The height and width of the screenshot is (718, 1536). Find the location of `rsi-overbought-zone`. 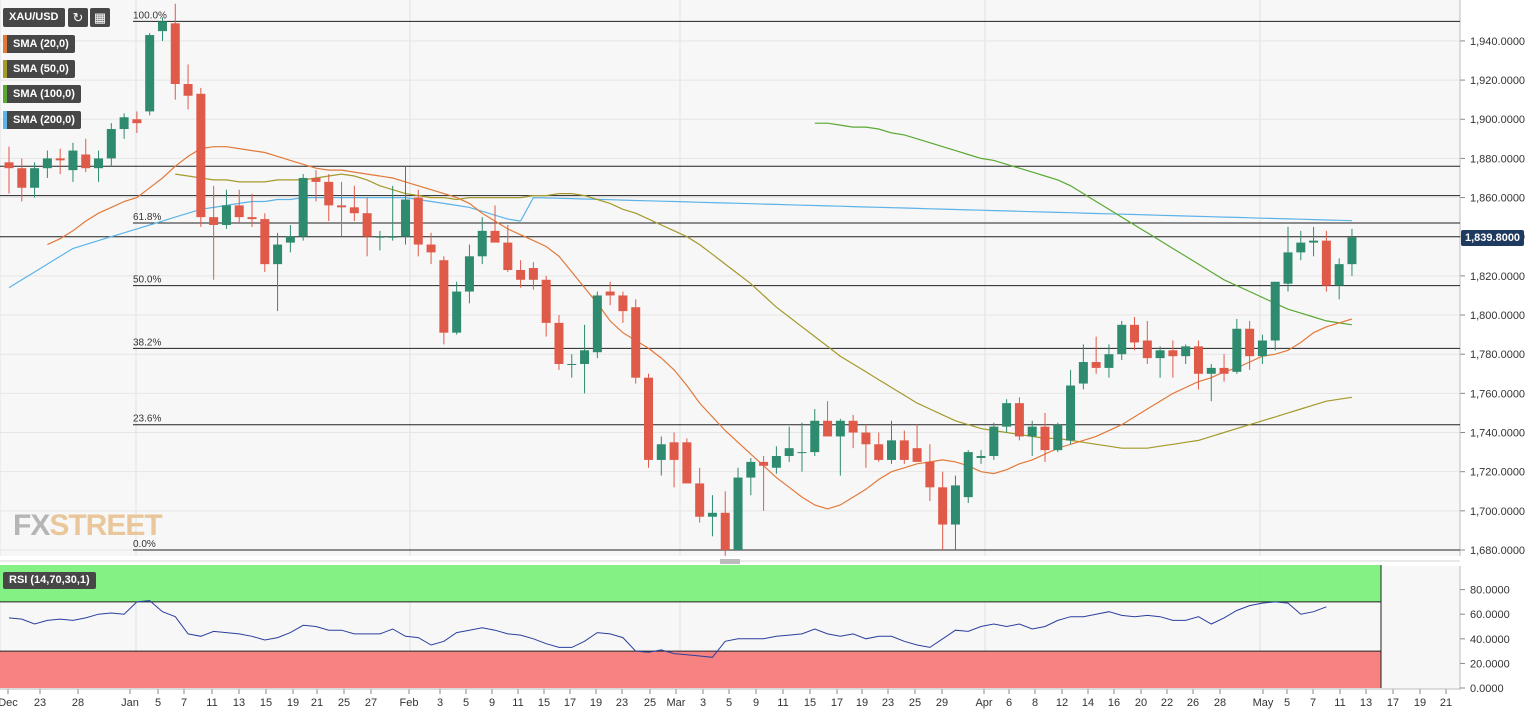

rsi-overbought-zone is located at coordinates (690, 583).